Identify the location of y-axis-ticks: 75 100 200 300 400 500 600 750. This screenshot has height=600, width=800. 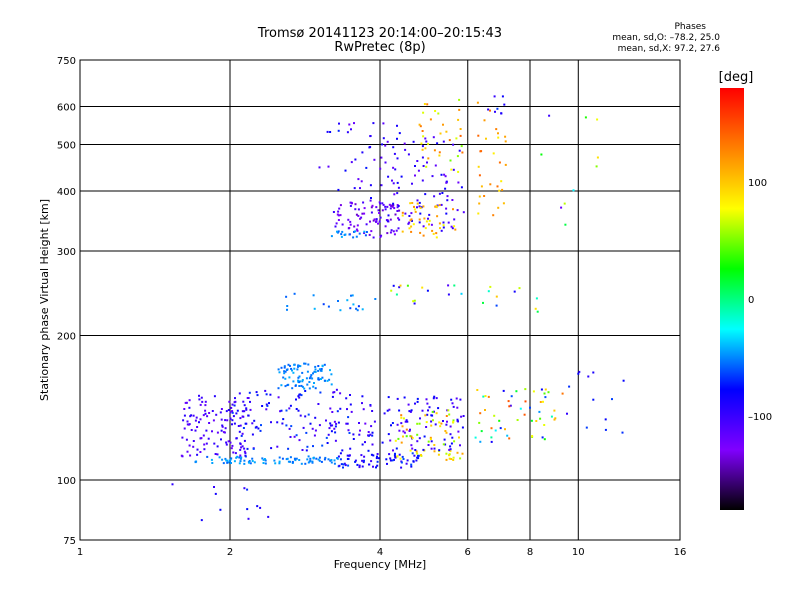
(66, 301).